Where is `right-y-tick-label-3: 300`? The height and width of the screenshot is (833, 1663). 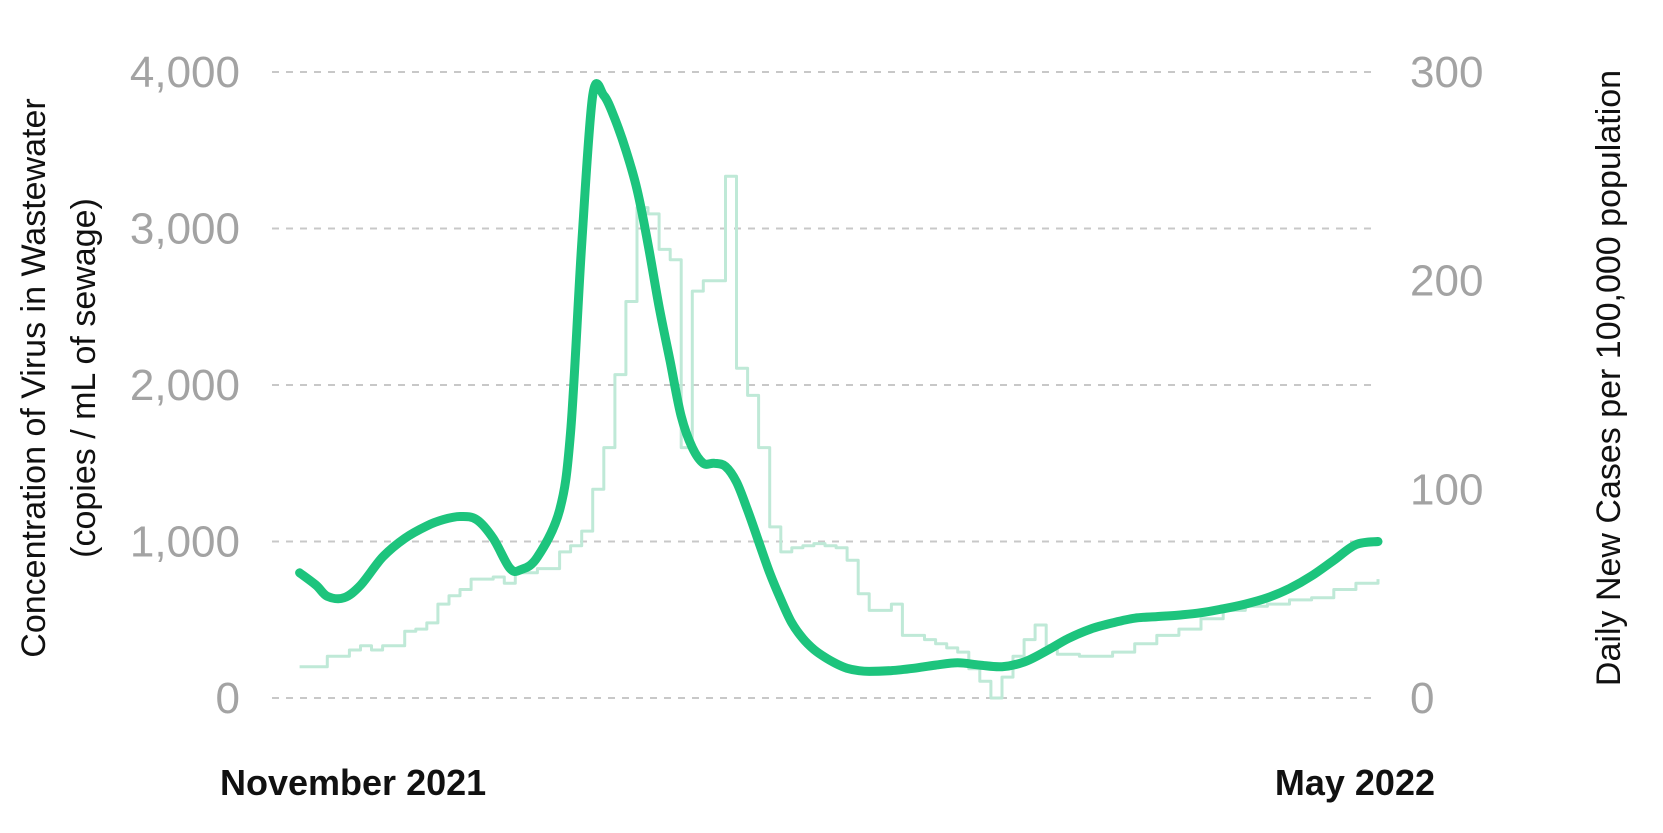
right-y-tick-label-3: 300 is located at coordinates (1446, 72).